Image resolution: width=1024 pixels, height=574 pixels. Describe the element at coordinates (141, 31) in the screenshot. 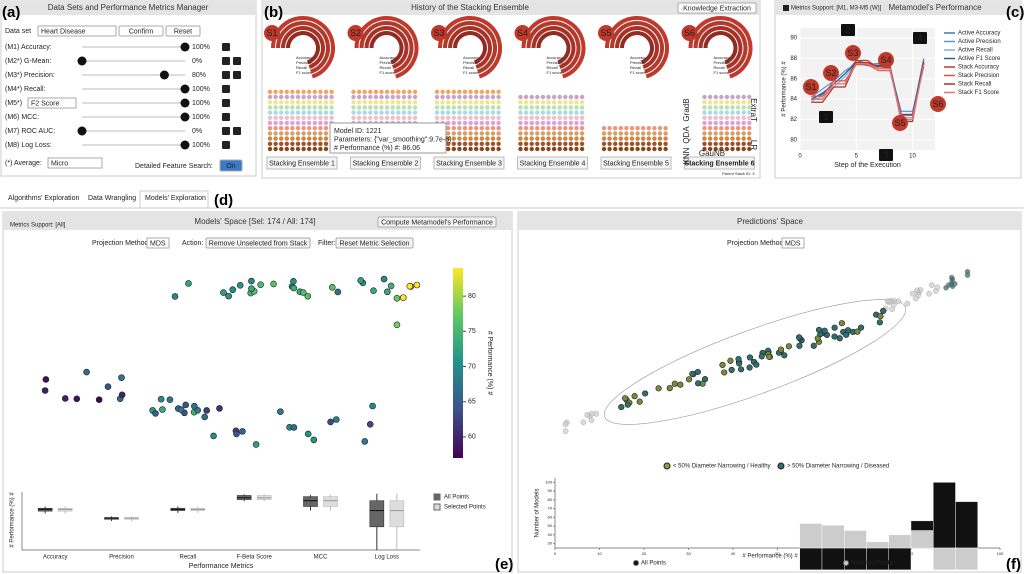

I see `confirm-button` at that location.